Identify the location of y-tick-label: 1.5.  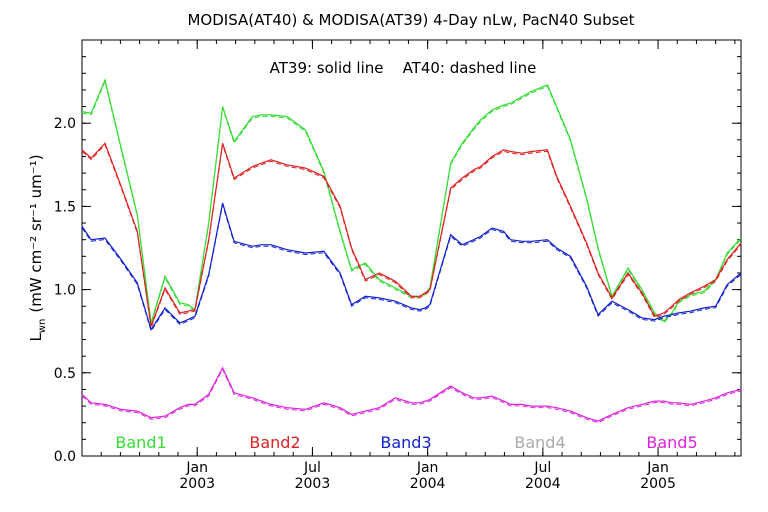
(65, 207).